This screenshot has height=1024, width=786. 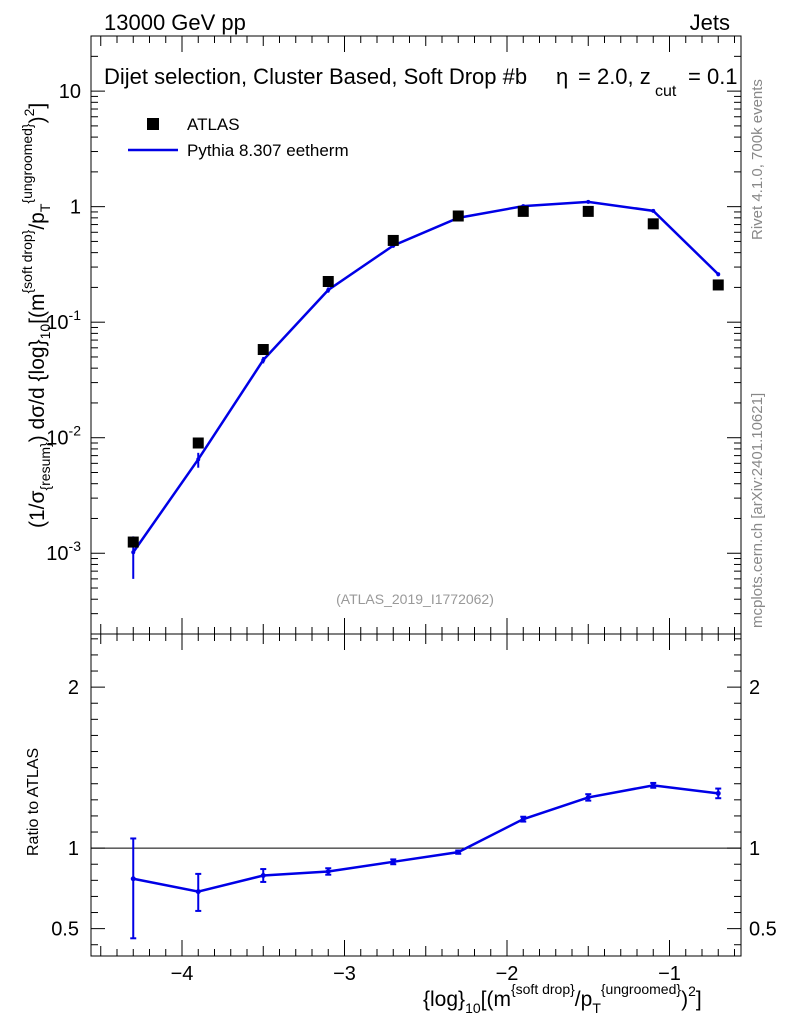 What do you see at coordinates (175, 22) in the screenshot?
I see `energy-label: 13000 GeV pp` at bounding box center [175, 22].